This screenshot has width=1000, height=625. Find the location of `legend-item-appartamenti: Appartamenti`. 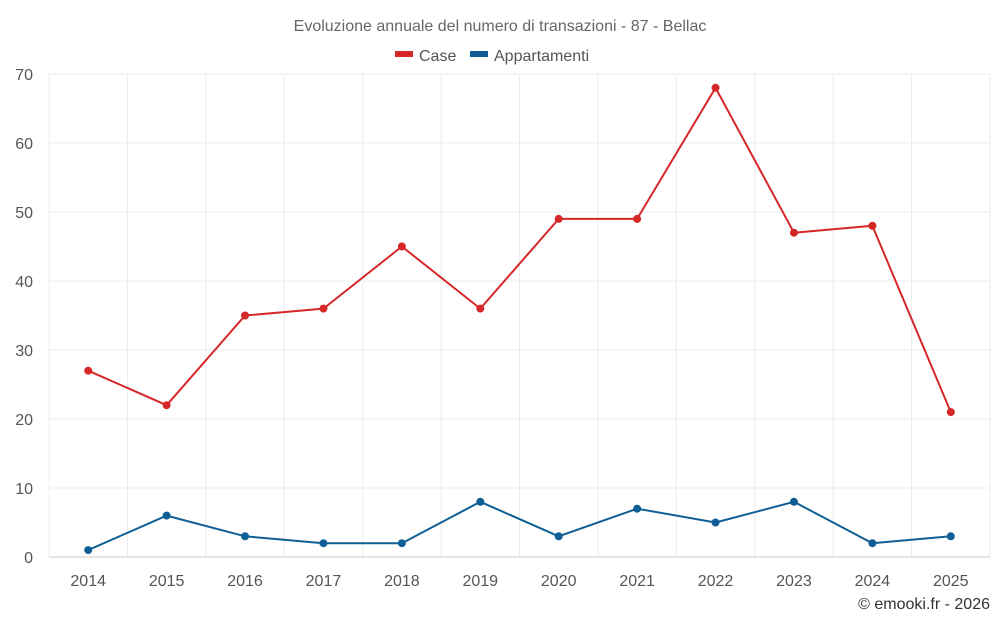

legend-item-appartamenti: Appartamenti is located at coordinates (529, 56).